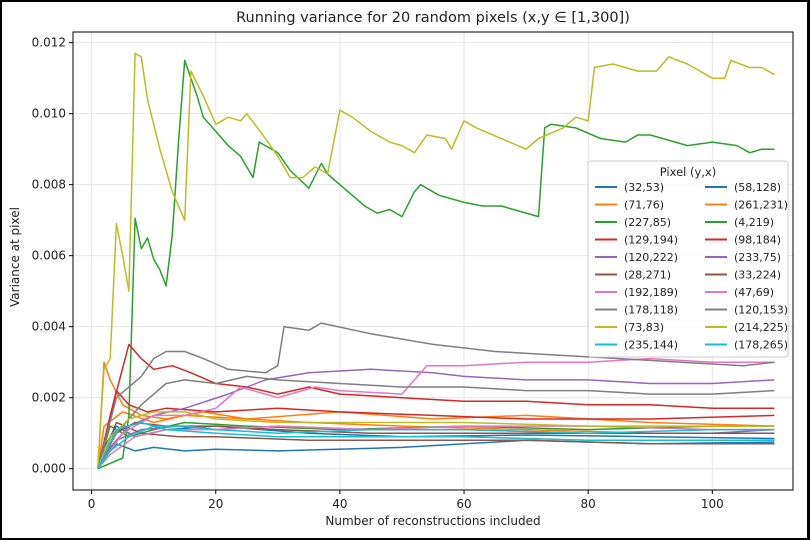  Describe the element at coordinates (754, 222) in the screenshot. I see `legend-label: (4,219)` at that location.